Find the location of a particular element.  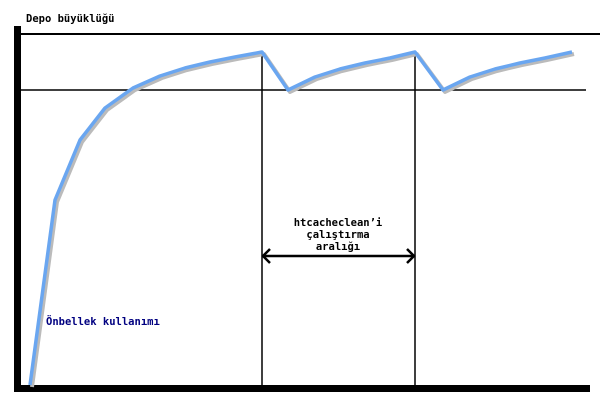

interval-label-line-3: aralığı is located at coordinates (338, 247).